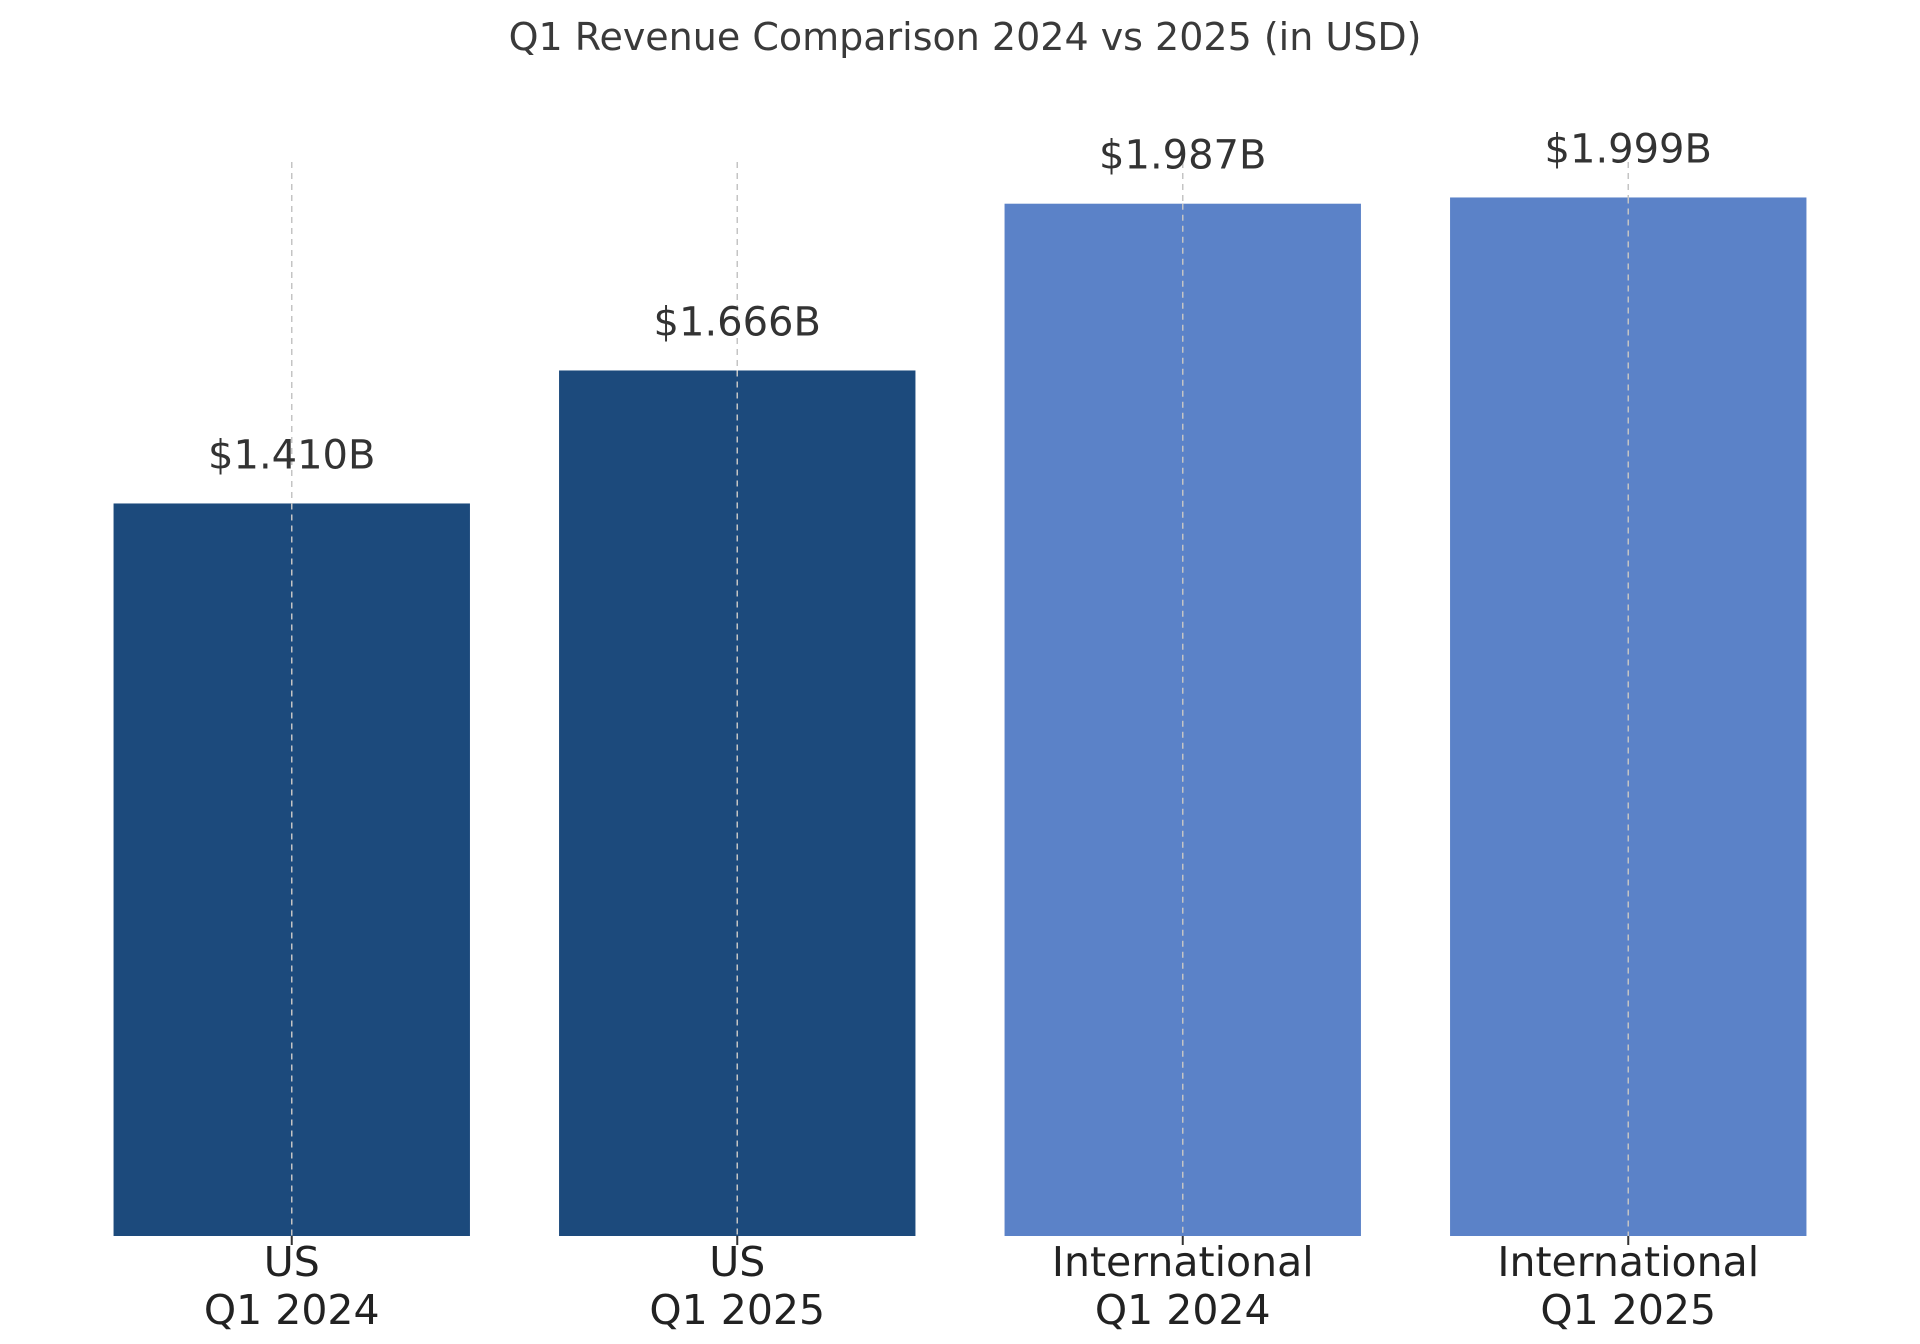 The image size is (1920, 1344). I want to click on bar-value-label: $1.999B, so click(1628, 149).